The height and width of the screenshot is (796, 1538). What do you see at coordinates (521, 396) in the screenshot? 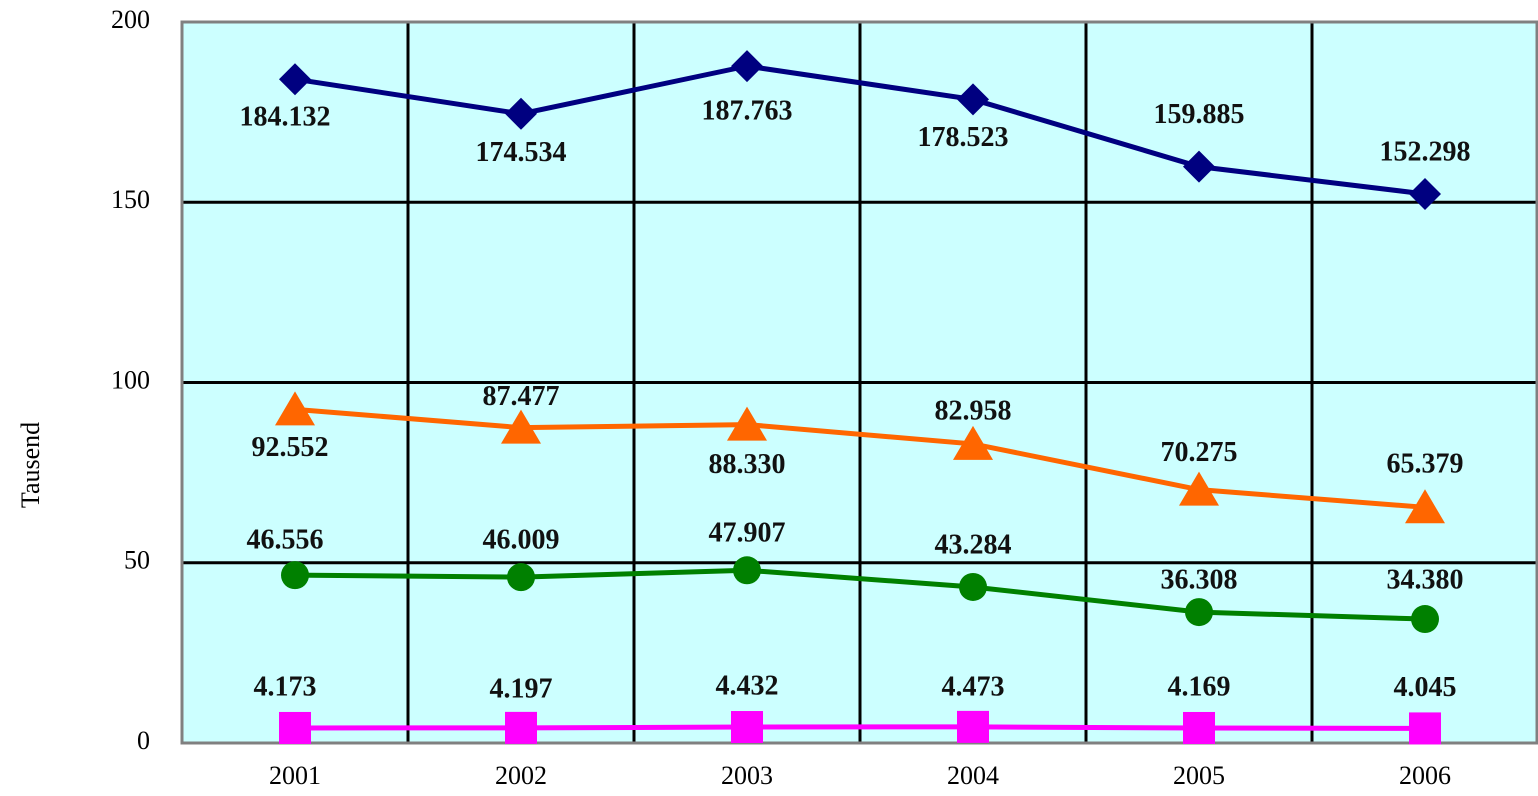
I see `data-label: 87.477` at bounding box center [521, 396].